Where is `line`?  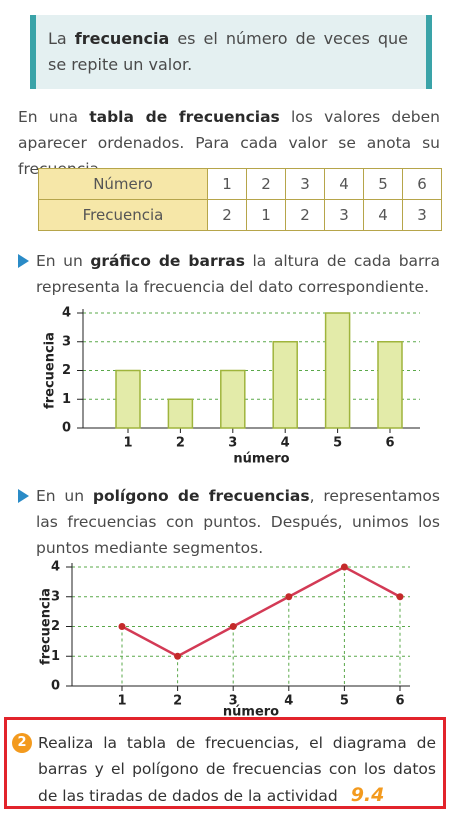 line is located at coordinates (261, 611).